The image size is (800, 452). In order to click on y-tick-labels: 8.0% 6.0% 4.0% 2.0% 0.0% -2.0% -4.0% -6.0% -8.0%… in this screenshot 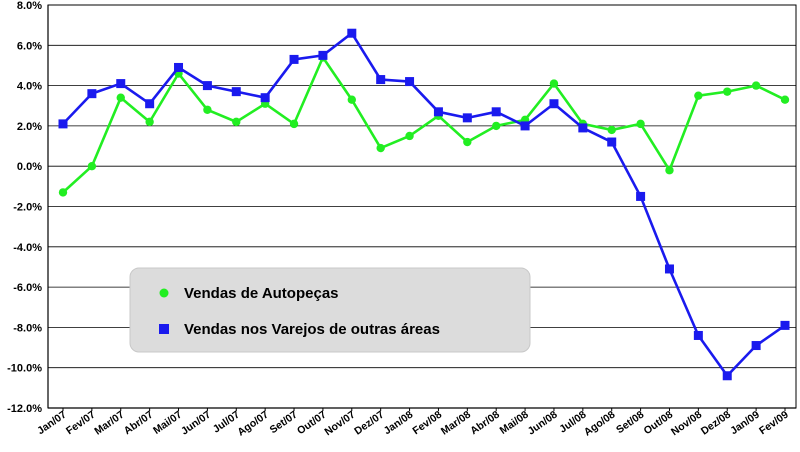, I will do `click(24, 207)`.